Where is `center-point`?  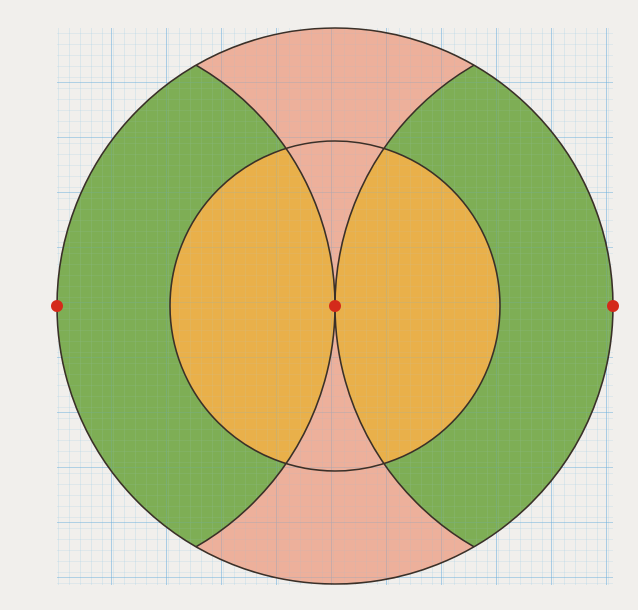 center-point is located at coordinates (335, 306).